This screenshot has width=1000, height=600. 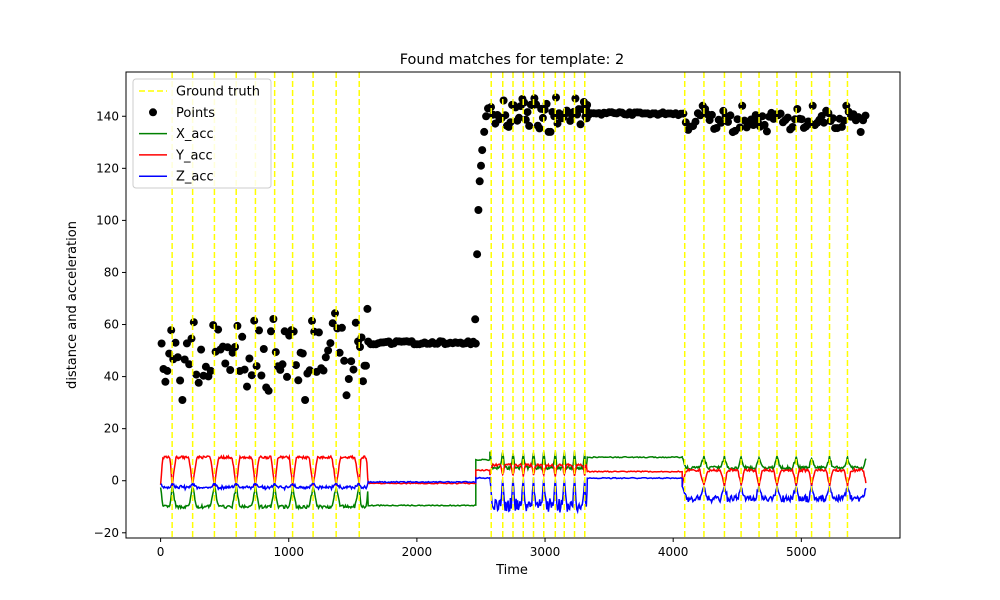 I want to click on x-axis: 0 1000 2000 3000 4000 5000, so click(x=487, y=548).